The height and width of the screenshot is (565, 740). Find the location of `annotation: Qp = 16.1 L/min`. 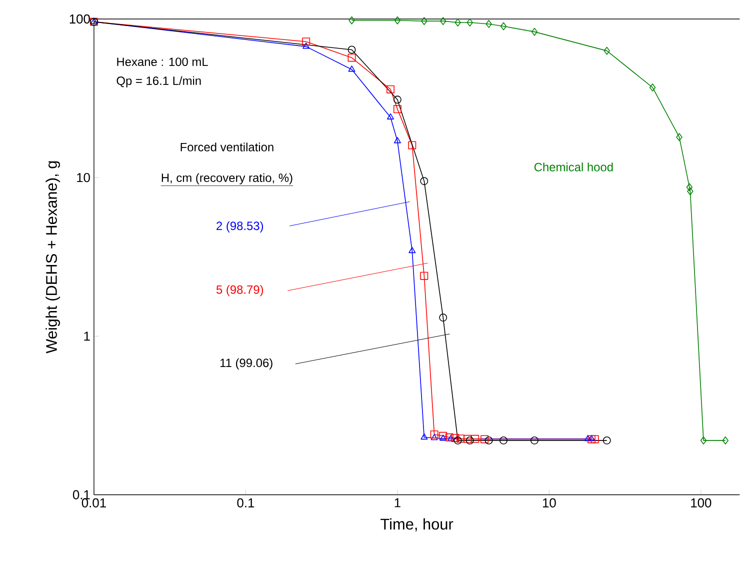

annotation: Qp = 16.1 L/min is located at coordinates (158, 82).